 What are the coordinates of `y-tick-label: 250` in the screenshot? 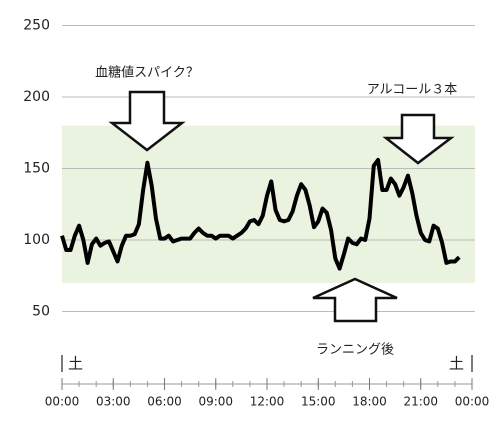 It's located at (36, 26).